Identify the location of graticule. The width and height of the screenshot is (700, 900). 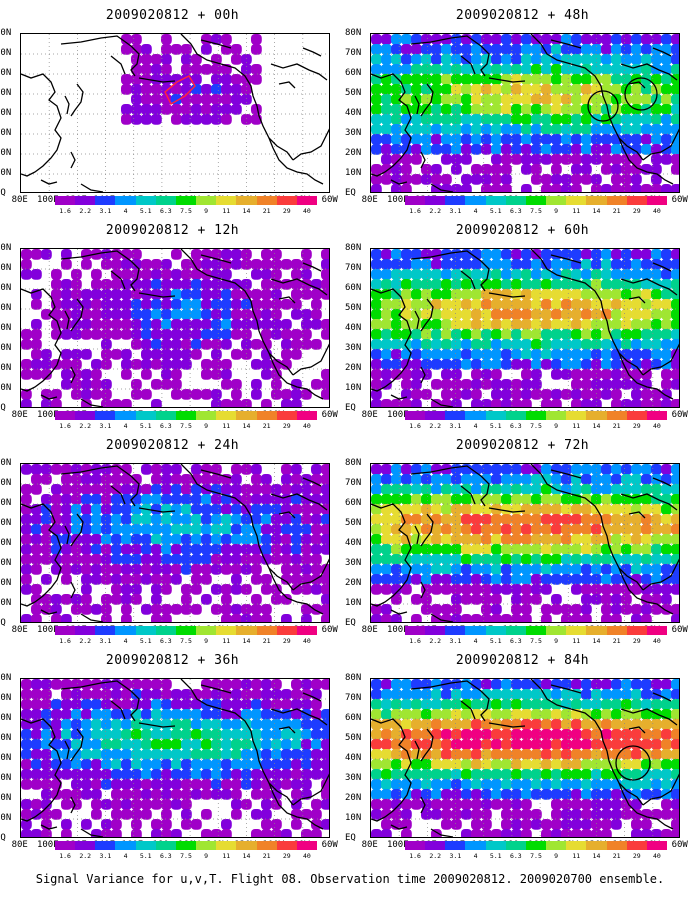
(175, 543).